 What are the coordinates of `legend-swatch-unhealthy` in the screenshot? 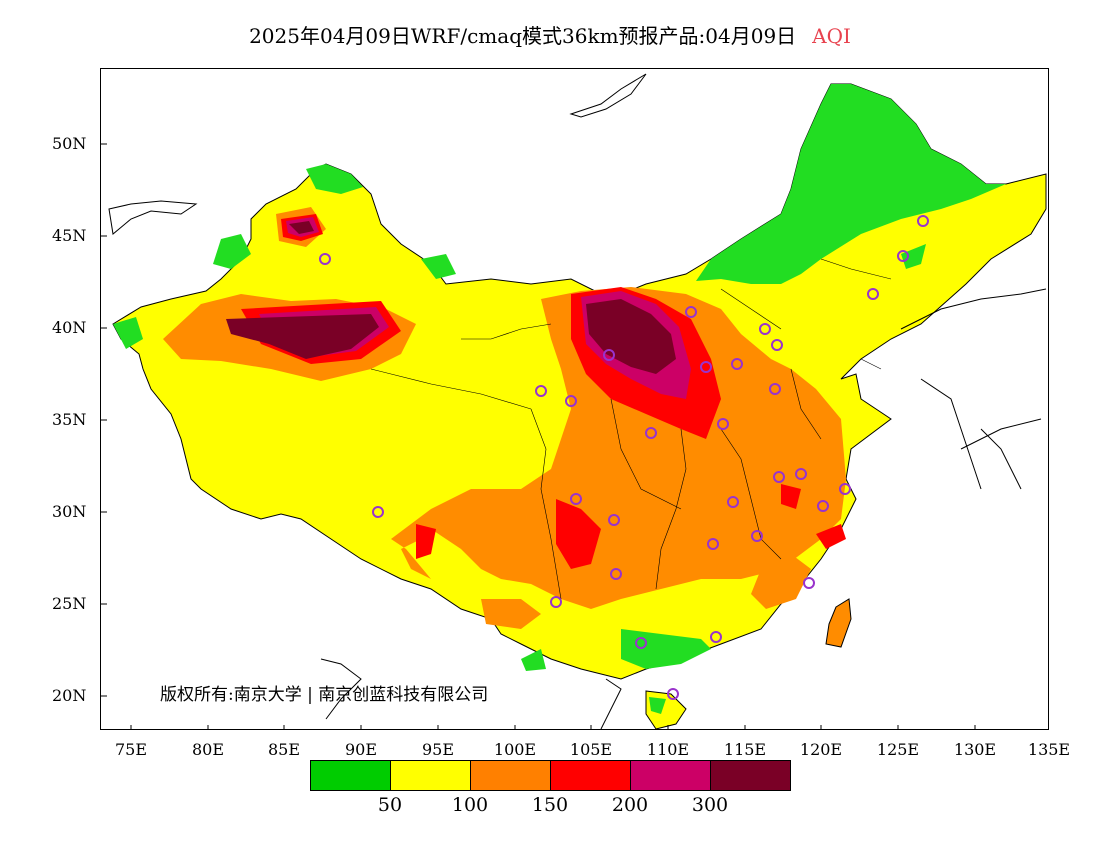 It's located at (590, 775).